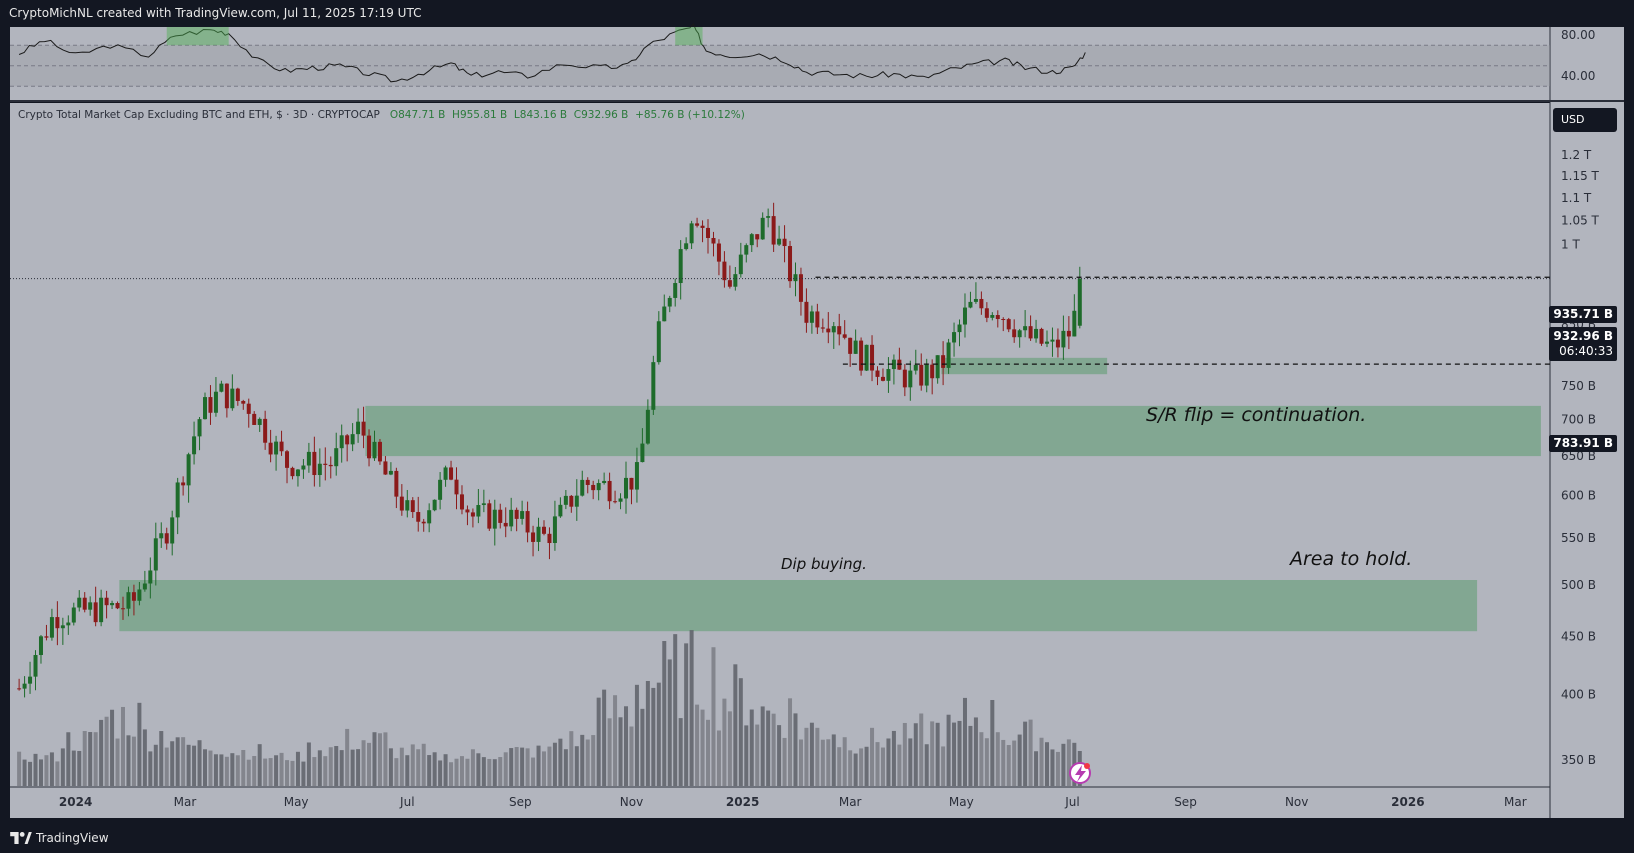 This screenshot has width=1634, height=853. I want to click on time-tick-label: 2025, so click(742, 802).